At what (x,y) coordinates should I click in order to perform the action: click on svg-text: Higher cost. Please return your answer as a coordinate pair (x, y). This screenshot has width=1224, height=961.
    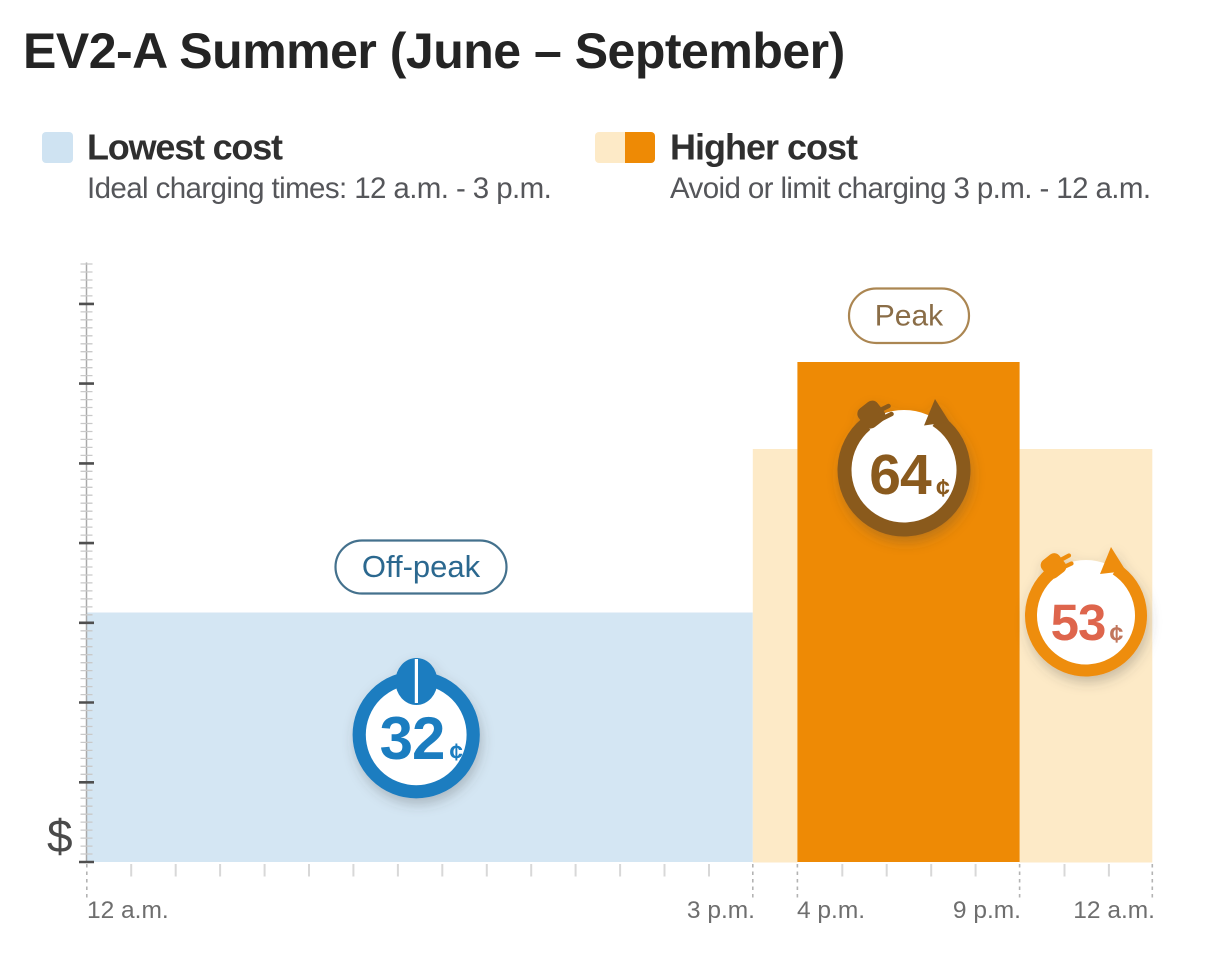
    Looking at the image, I should click on (764, 147).